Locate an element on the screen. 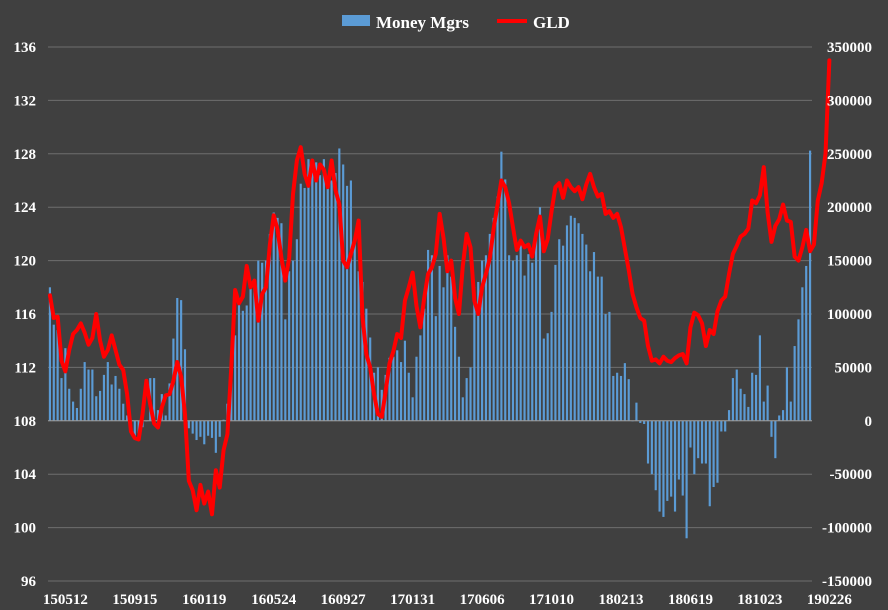  x-axis-tick-label: 180619 is located at coordinates (690, 600).